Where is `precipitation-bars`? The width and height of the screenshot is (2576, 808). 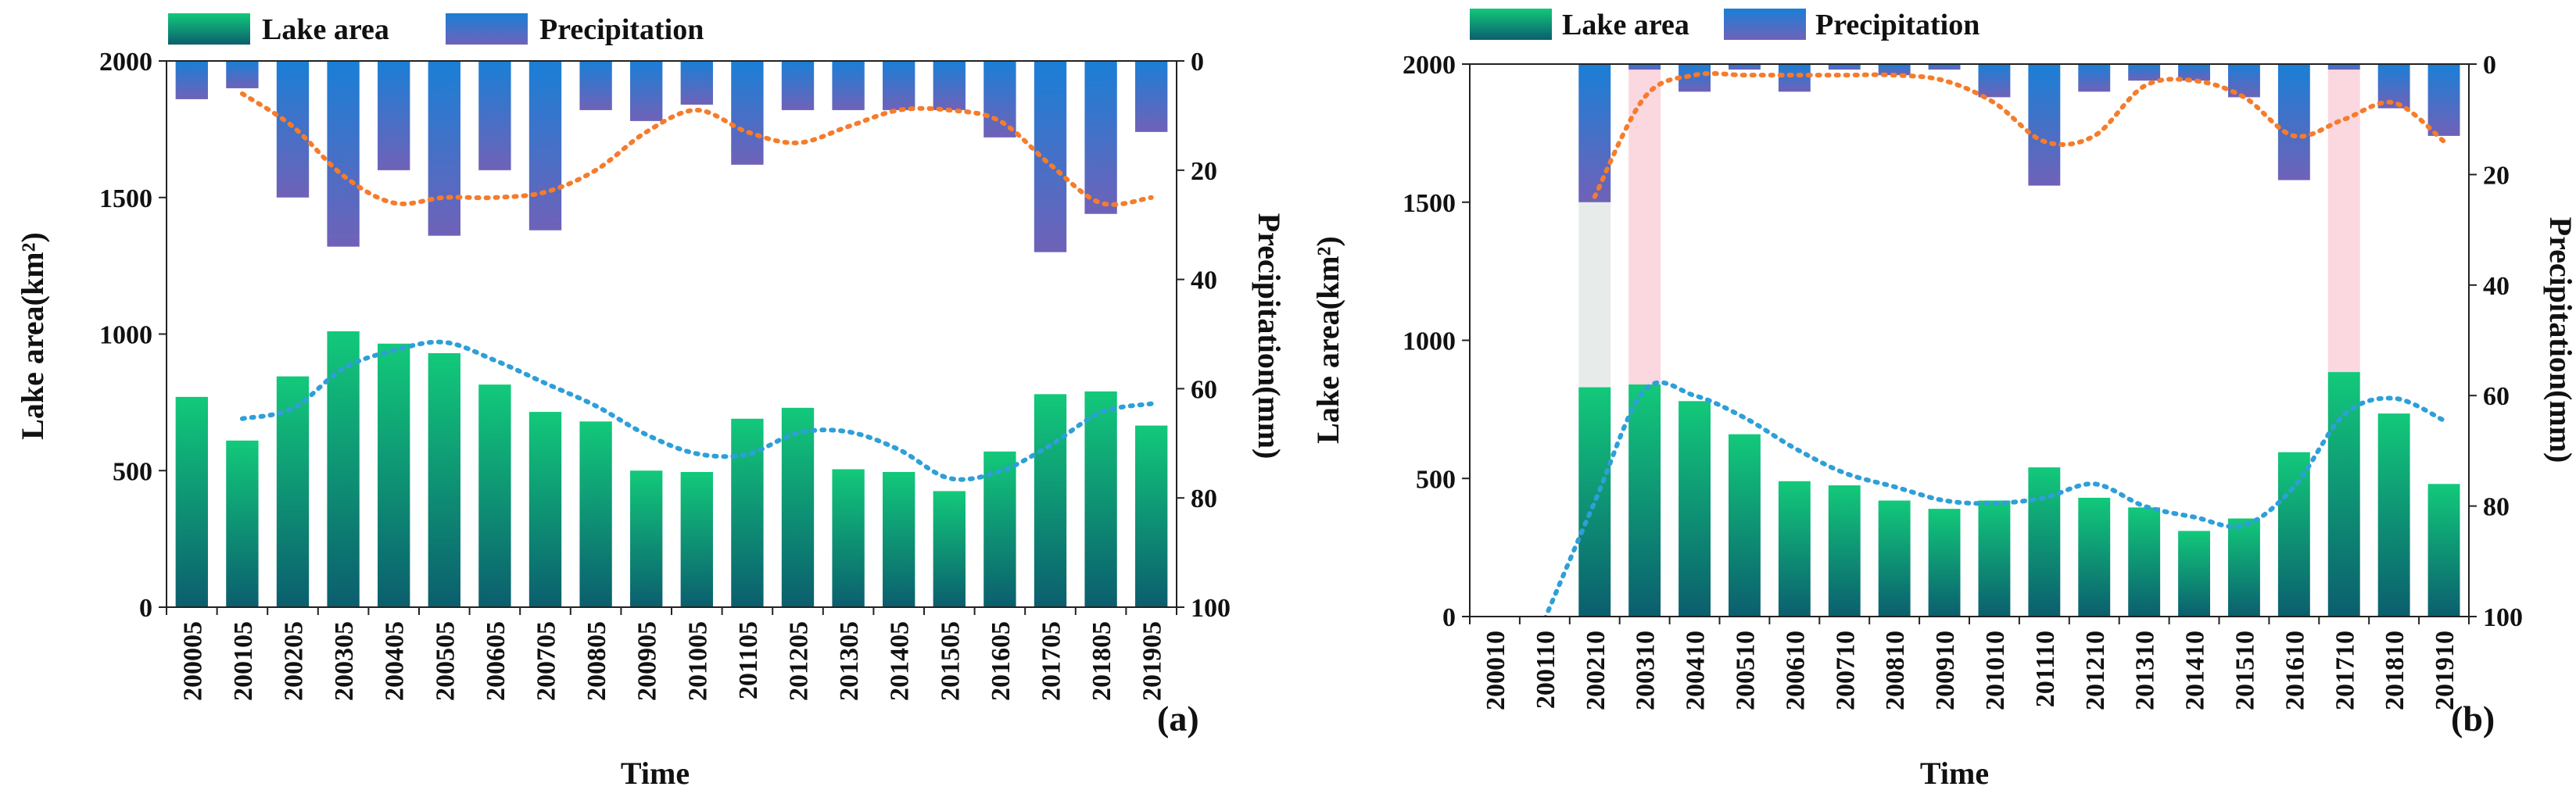 precipitation-bars is located at coordinates (2019, 133).